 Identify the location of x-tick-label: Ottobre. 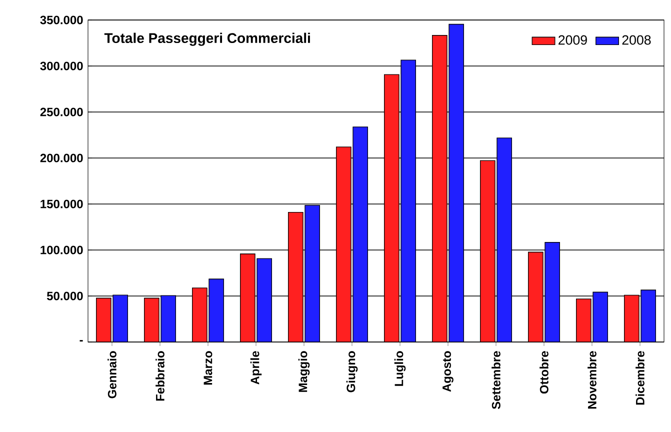
(544, 372).